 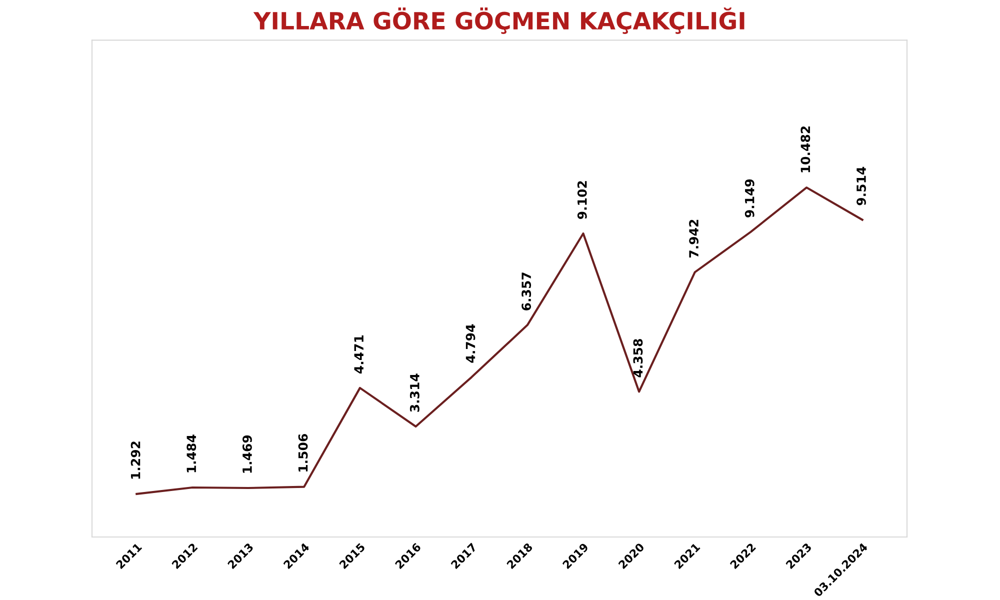 What do you see at coordinates (749, 198) in the screenshot?
I see `data-label: 9.149` at bounding box center [749, 198].